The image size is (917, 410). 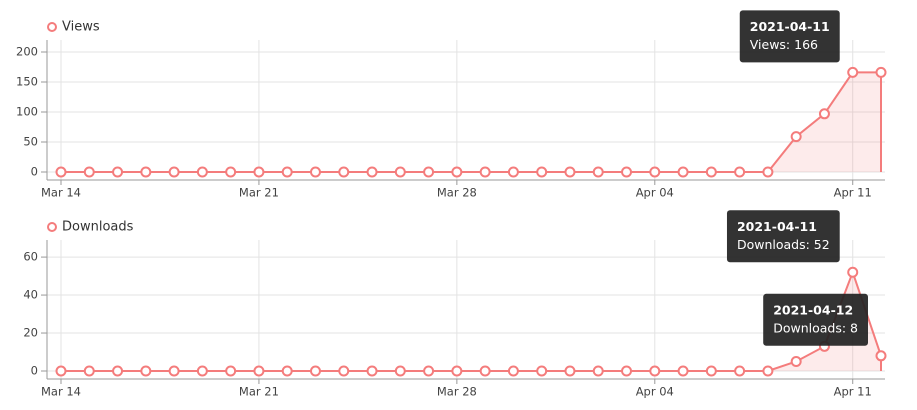 I want to click on tooltip: 2021-04-11 Downloads: 52, so click(x=783, y=236).